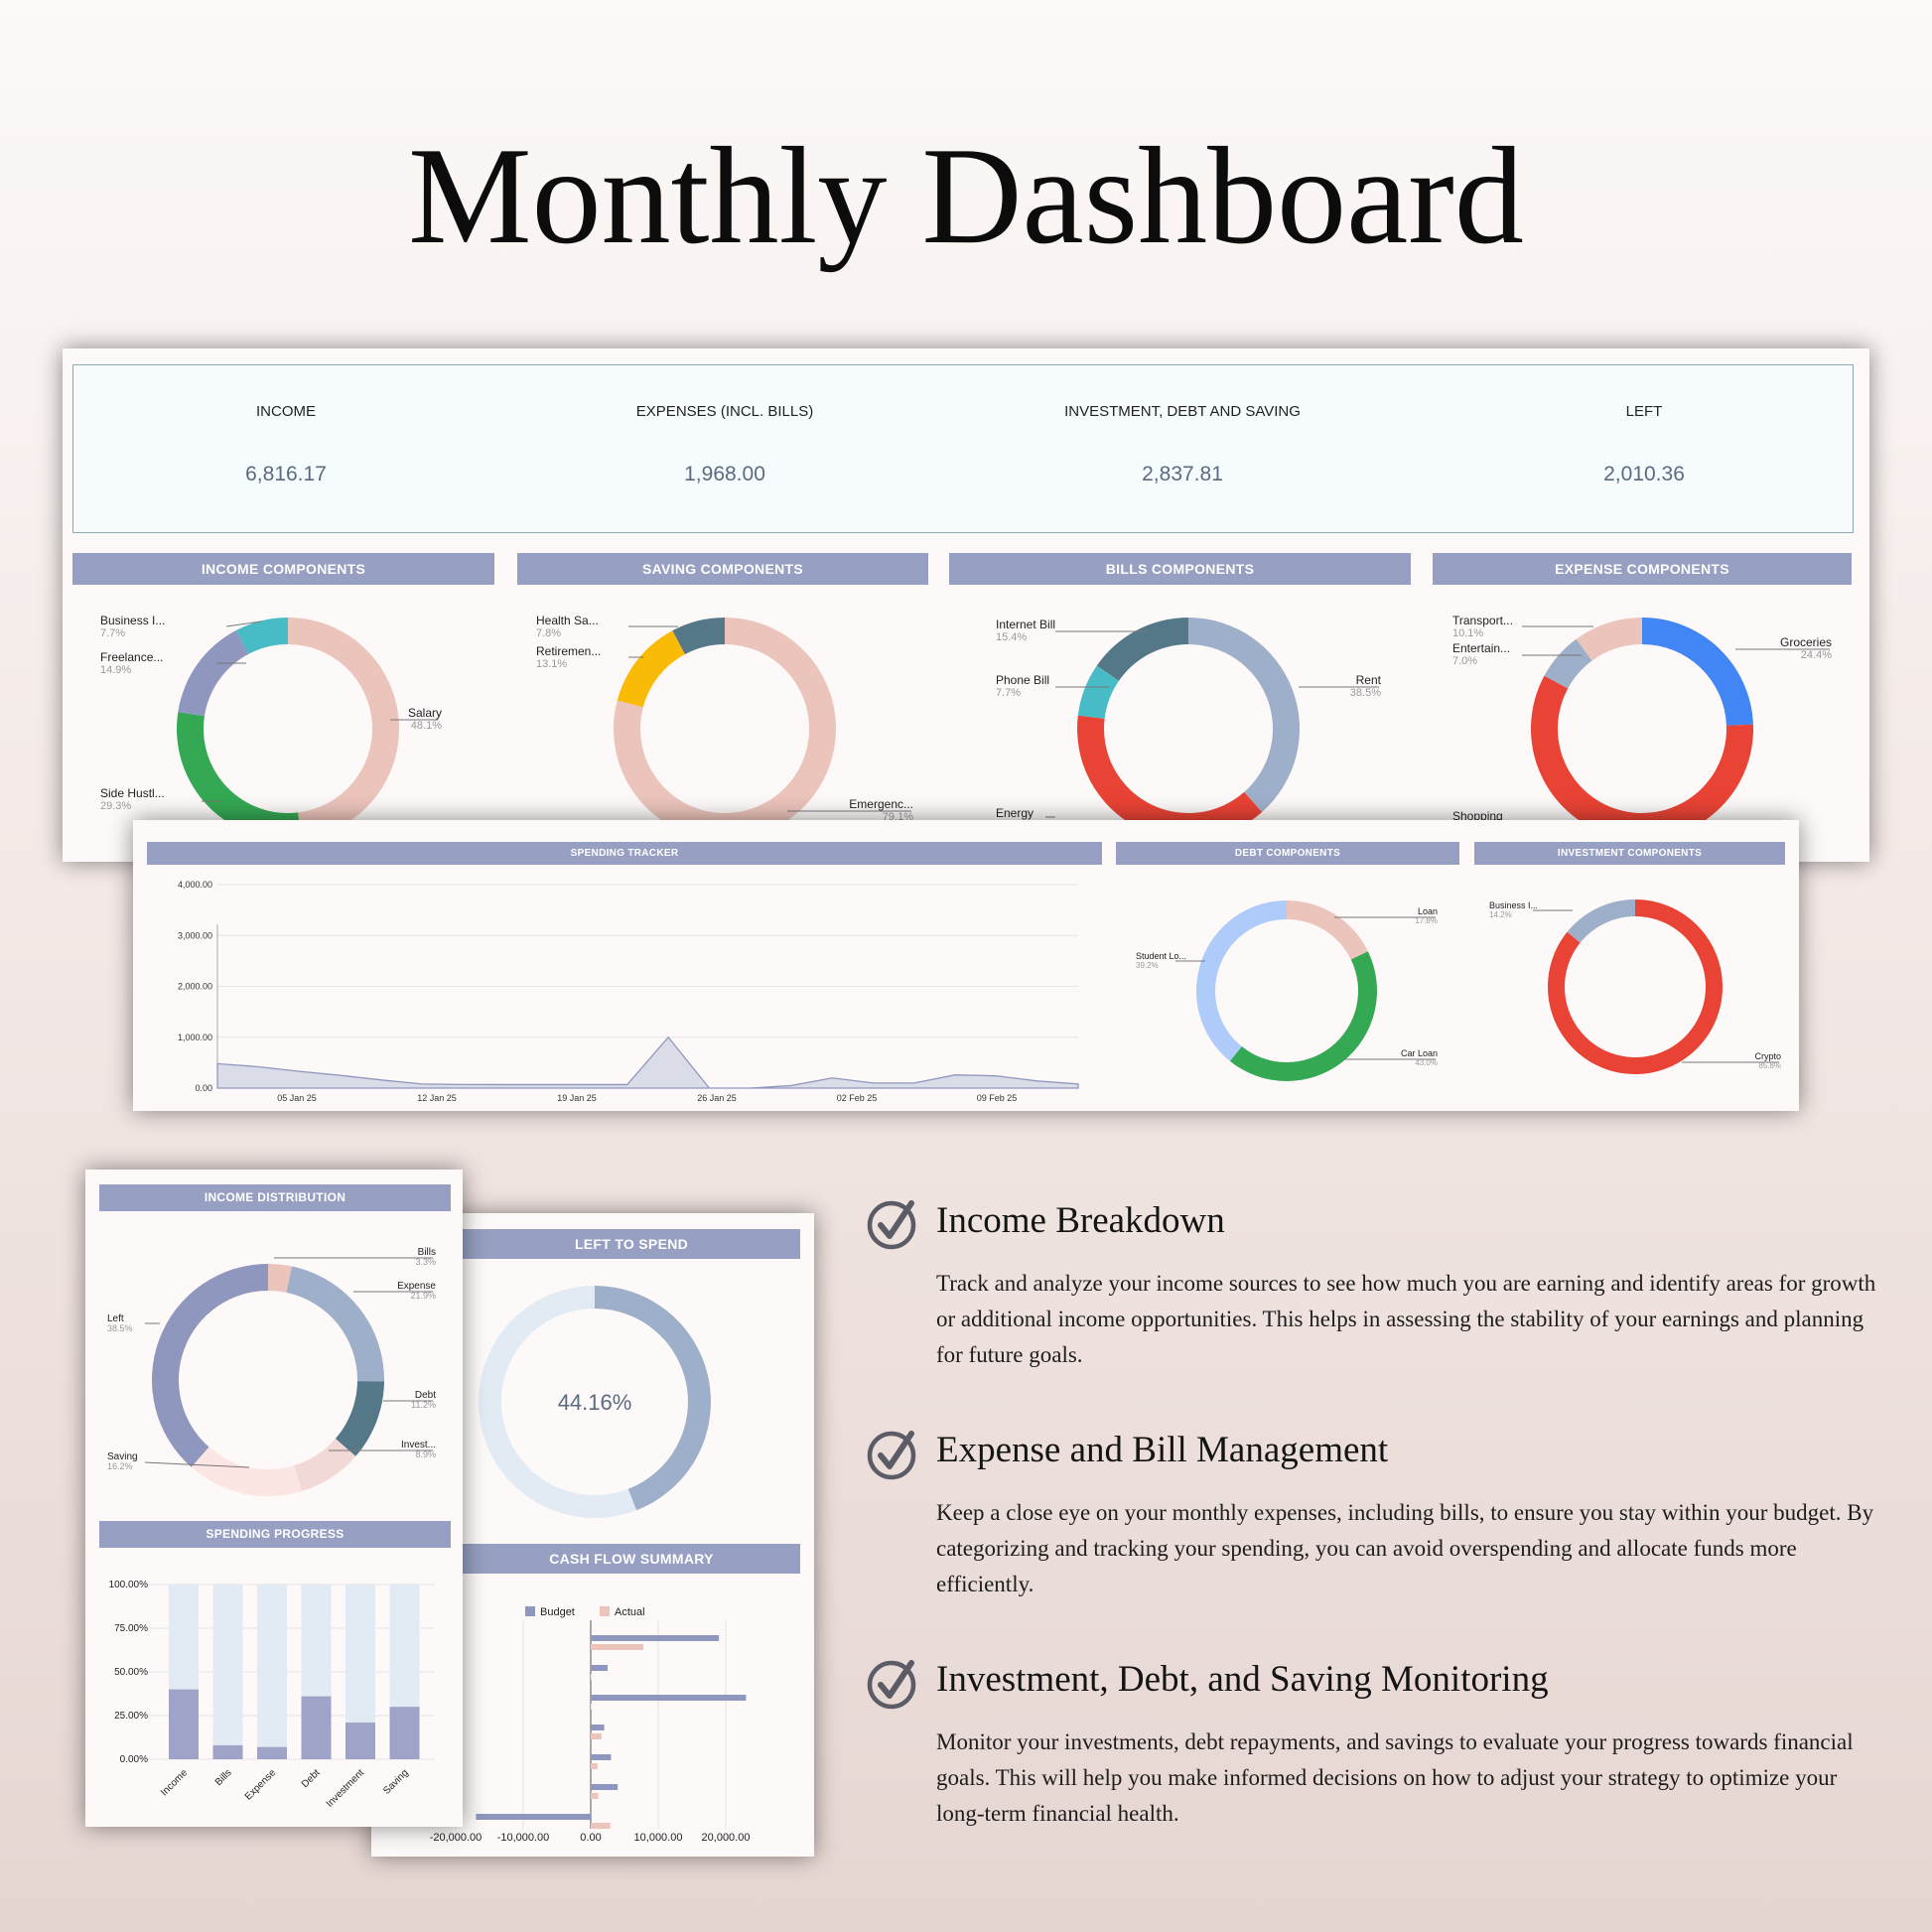  What do you see at coordinates (131, 1672) in the screenshot?
I see `y-tick-label: 50.00%` at bounding box center [131, 1672].